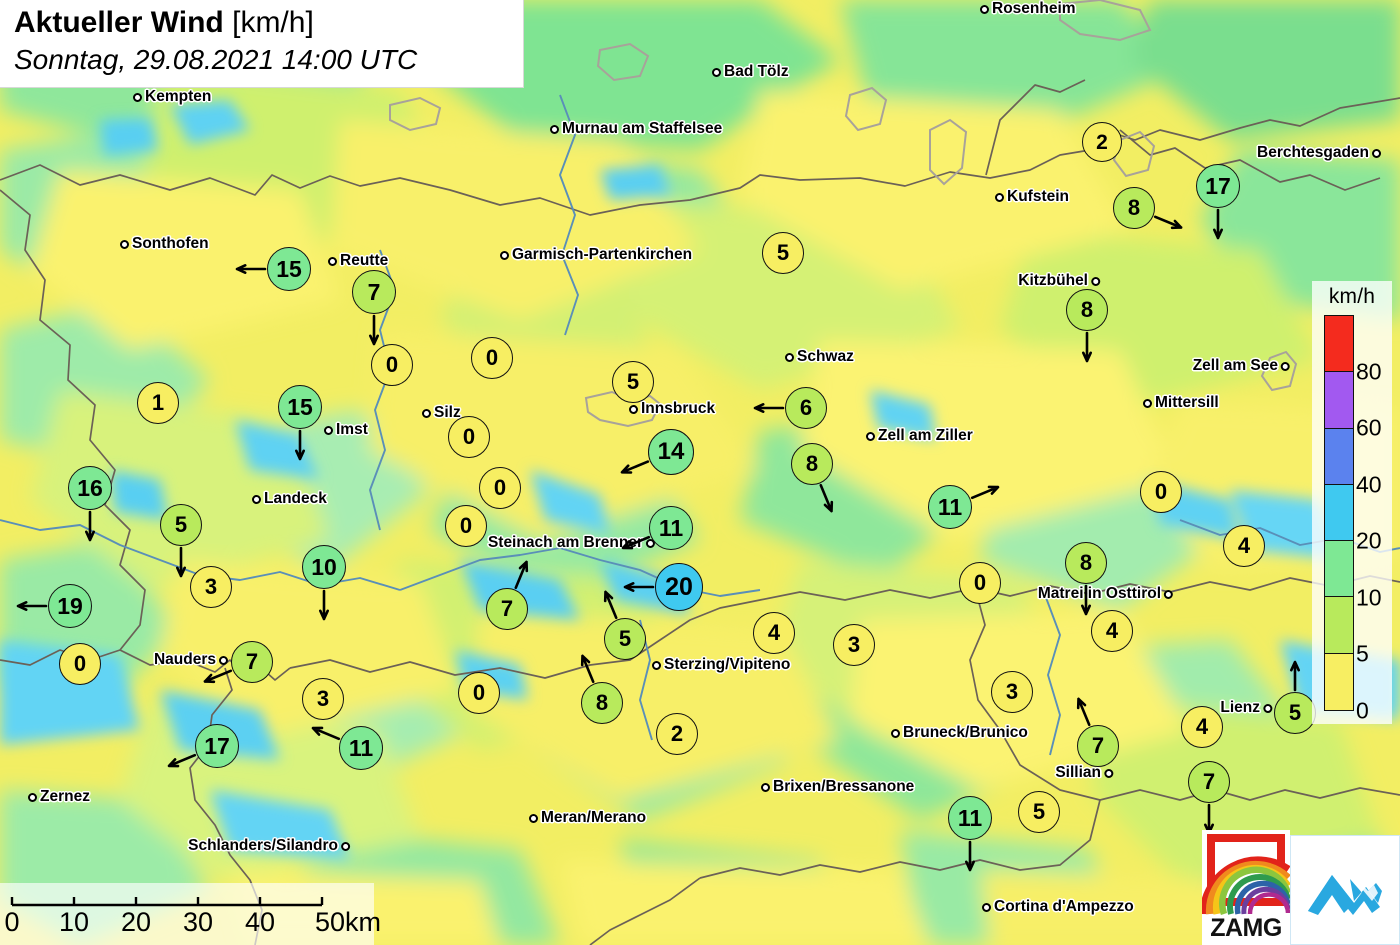 The height and width of the screenshot is (945, 1400). I want to click on city-label: Sonthofen, so click(164, 244).